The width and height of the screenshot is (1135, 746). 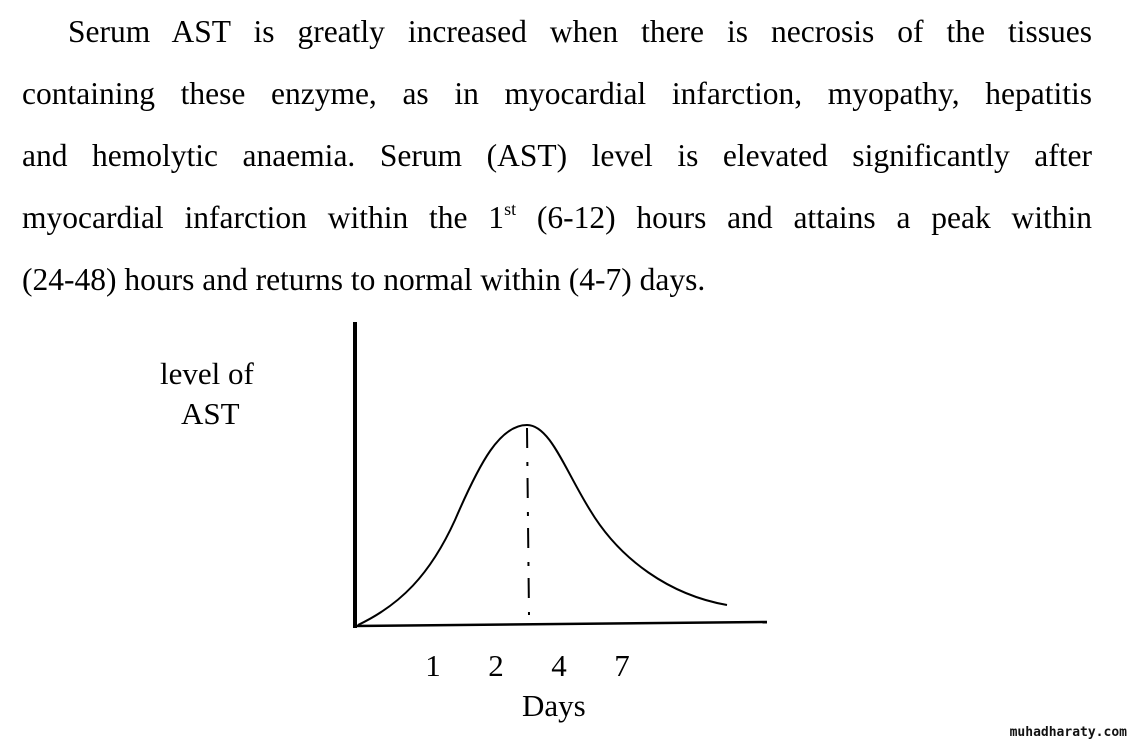 I want to click on x-tick-label: 7, so click(x=622, y=665).